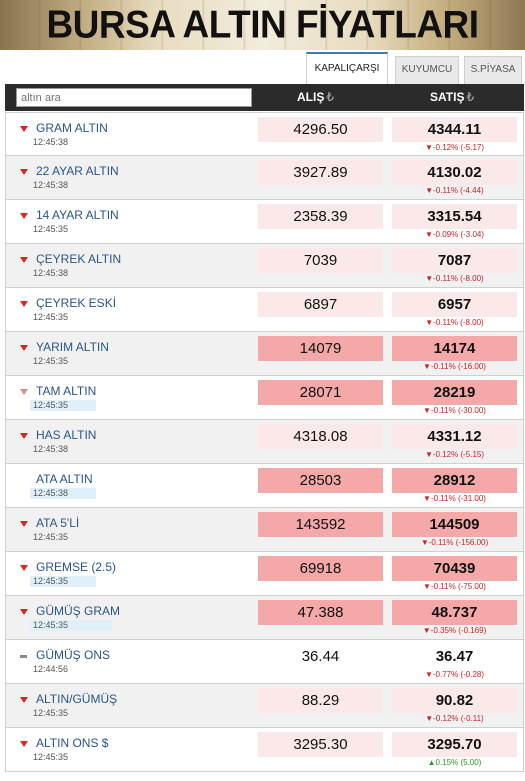  Describe the element at coordinates (347, 68) in the screenshot. I see `tab-kapalicarsi: KAPALIÇARŞI` at that location.